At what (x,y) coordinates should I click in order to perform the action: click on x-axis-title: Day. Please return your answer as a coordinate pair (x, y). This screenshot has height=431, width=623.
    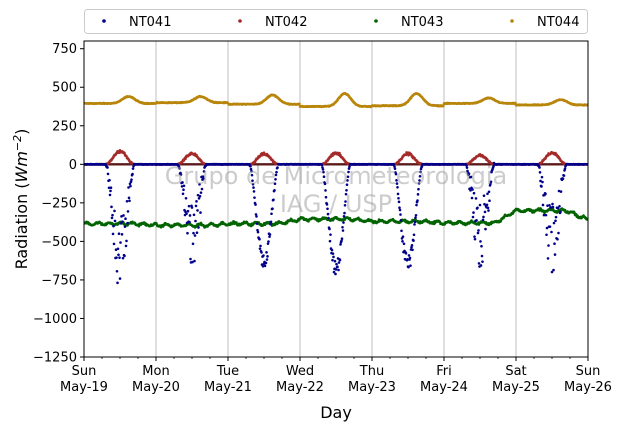
    Looking at the image, I should click on (336, 412).